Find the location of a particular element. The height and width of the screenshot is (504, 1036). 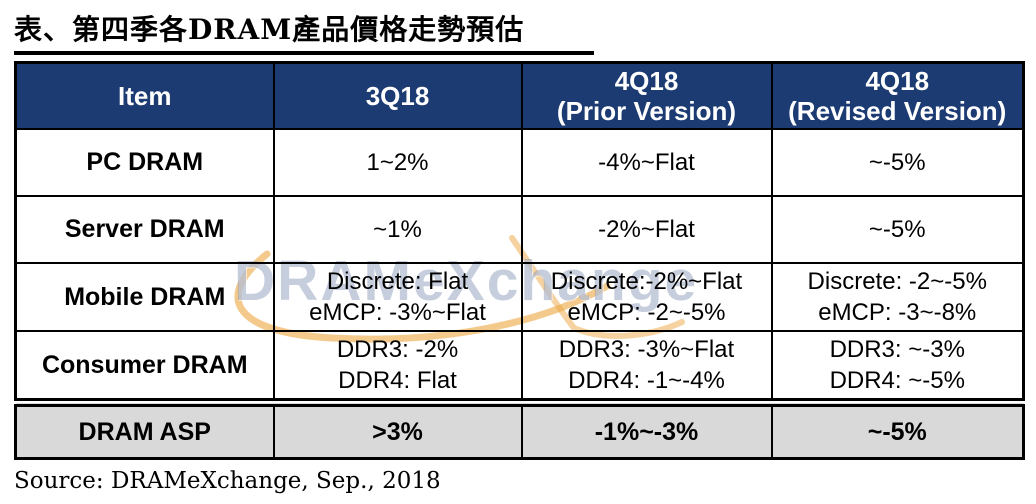

cell-mobile-revised: Discrete: -2~-5% eMCP: -3~-8% is located at coordinates (897, 297).